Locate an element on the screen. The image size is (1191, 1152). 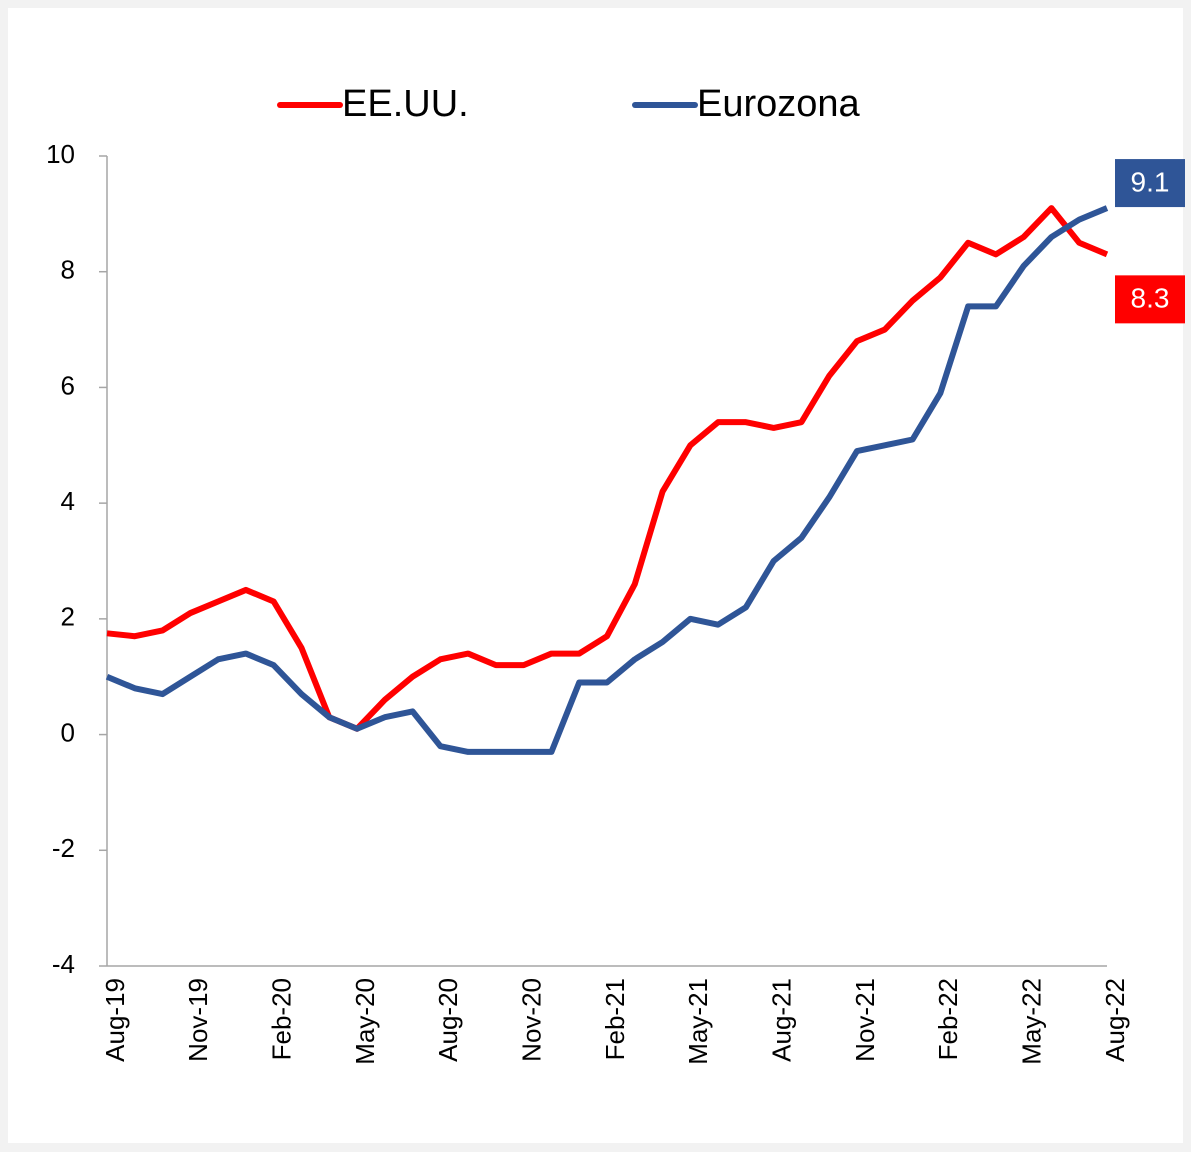
y-tick-label: 8 is located at coordinates (68, 270).